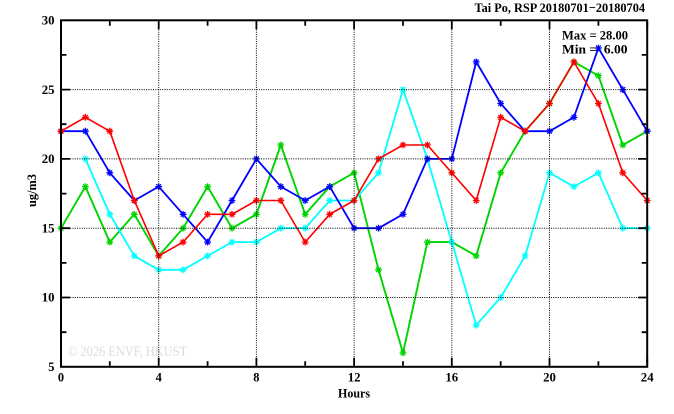 The width and height of the screenshot is (674, 414). I want to click on svg-text: 30, so click(48, 20).